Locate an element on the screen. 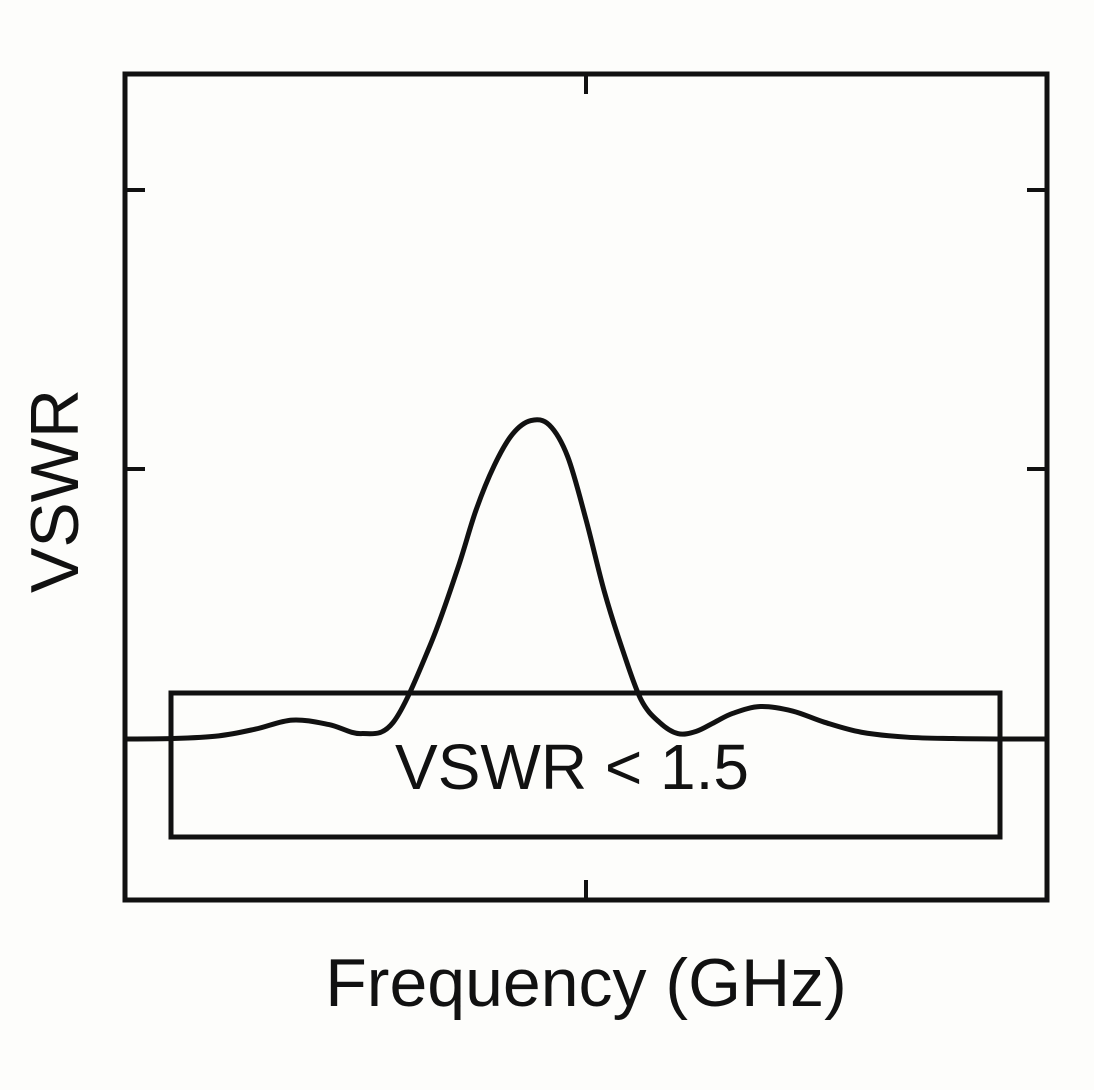 This screenshot has width=1094, height=1090. y-axis-label: VSWR is located at coordinates (55, 491).